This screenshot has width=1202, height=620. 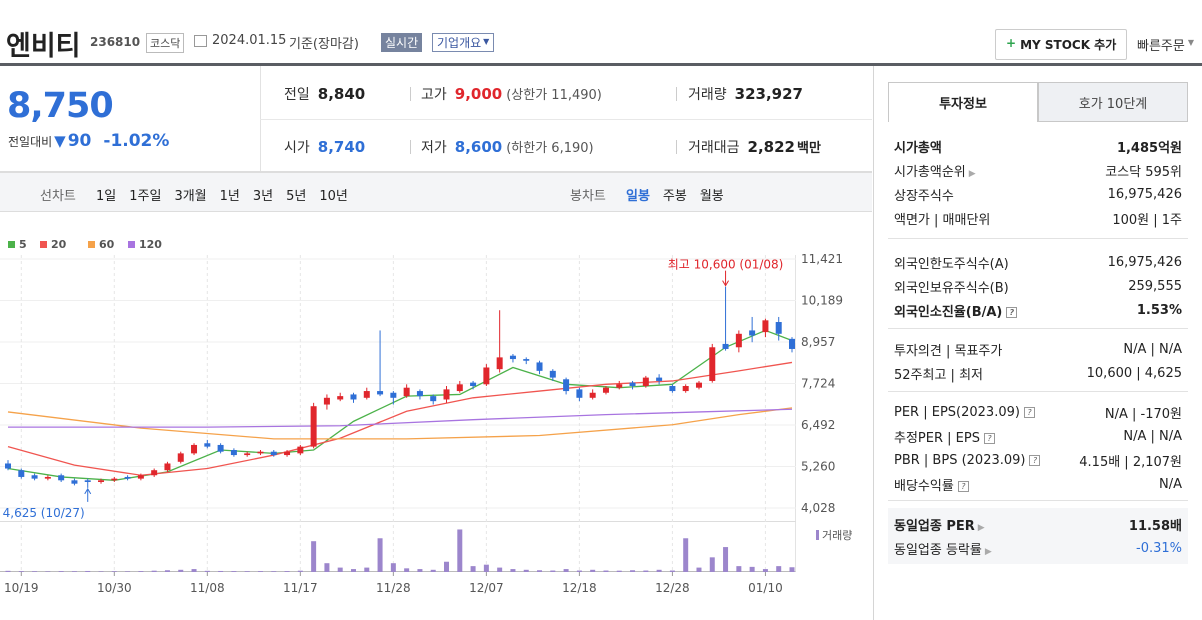 I want to click on y-tick-label: 7,724, so click(x=818, y=384).